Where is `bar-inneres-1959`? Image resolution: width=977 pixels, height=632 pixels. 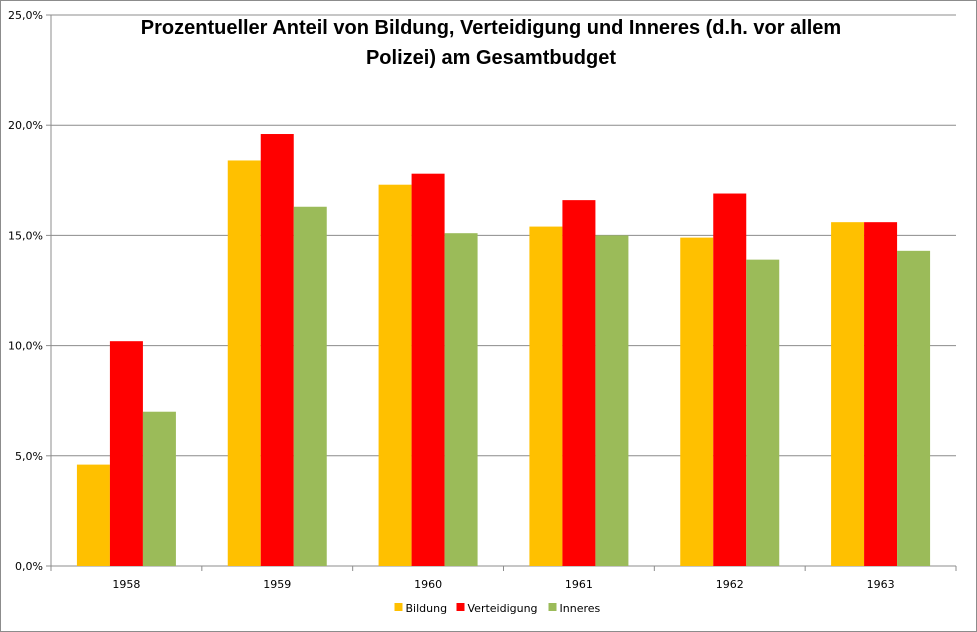
bar-inneres-1959 is located at coordinates (310, 386).